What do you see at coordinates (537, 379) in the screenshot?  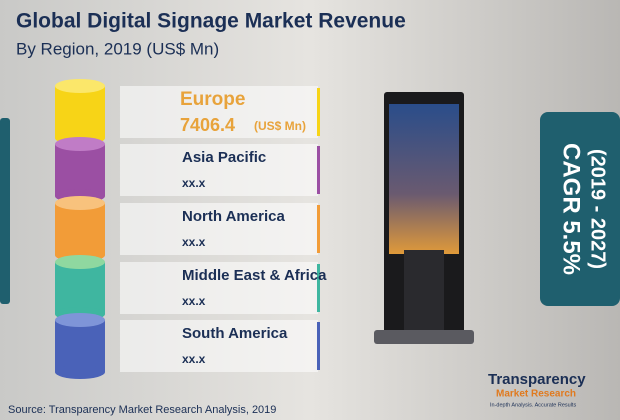 I see `logo-line1: Transparency` at bounding box center [537, 379].